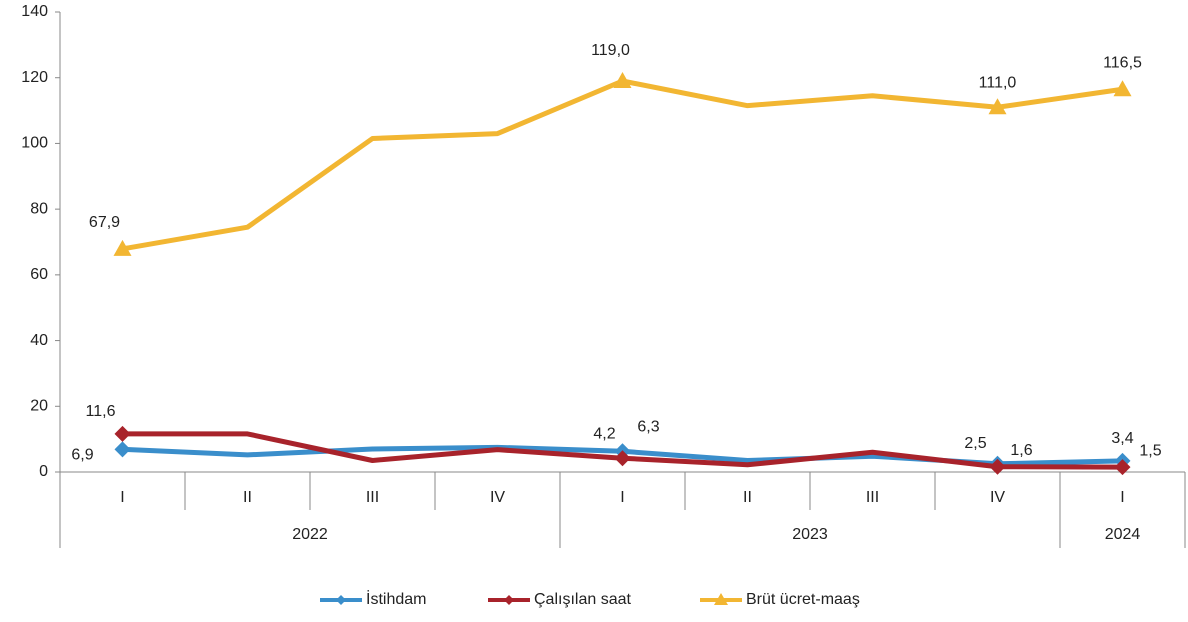 The height and width of the screenshot is (622, 1188). What do you see at coordinates (998, 83) in the screenshot?
I see `data-label: 111,0` at bounding box center [998, 83].